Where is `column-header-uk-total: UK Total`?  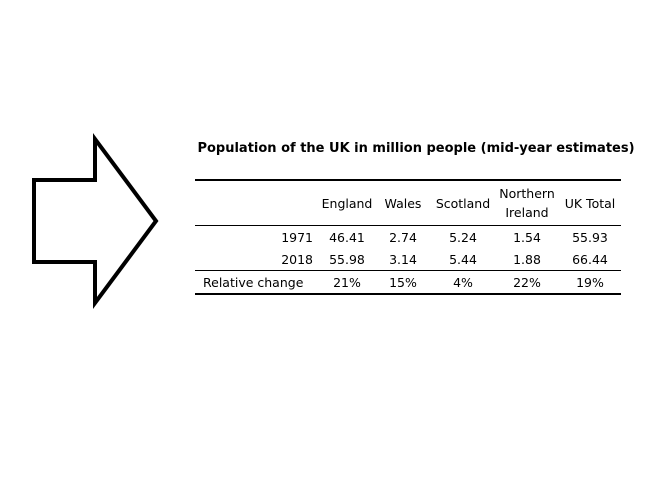 column-header-uk-total: UK Total is located at coordinates (590, 203).